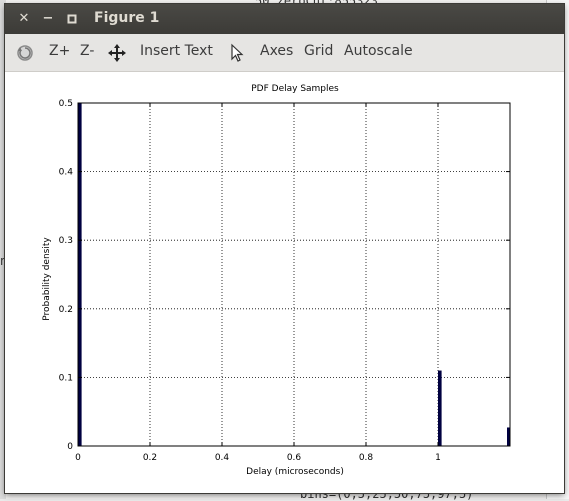 The image size is (569, 501). Describe the element at coordinates (4, 261) in the screenshot. I see `background-text-left: n` at that location.